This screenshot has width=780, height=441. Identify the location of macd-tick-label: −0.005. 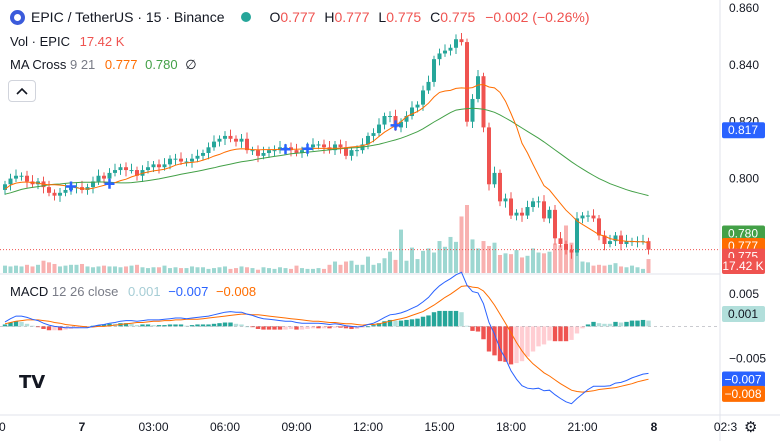
(747, 359).